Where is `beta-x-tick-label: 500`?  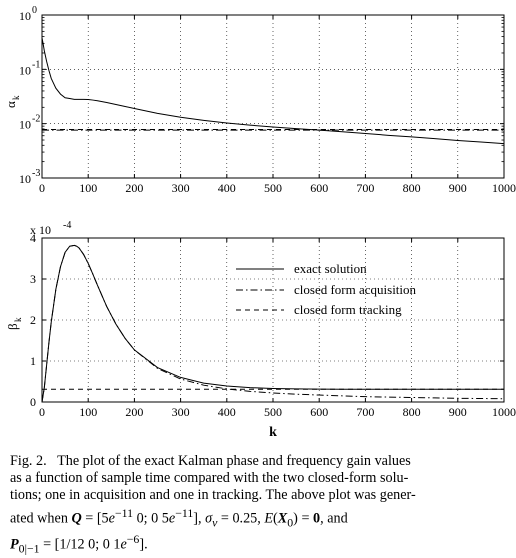 beta-x-tick-label: 500 is located at coordinates (273, 412).